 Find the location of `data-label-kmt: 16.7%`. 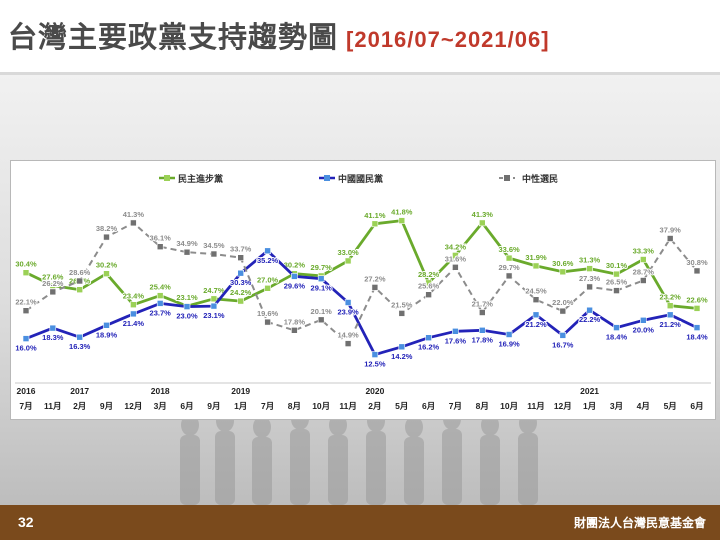

data-label-kmt: 16.7% is located at coordinates (563, 344).